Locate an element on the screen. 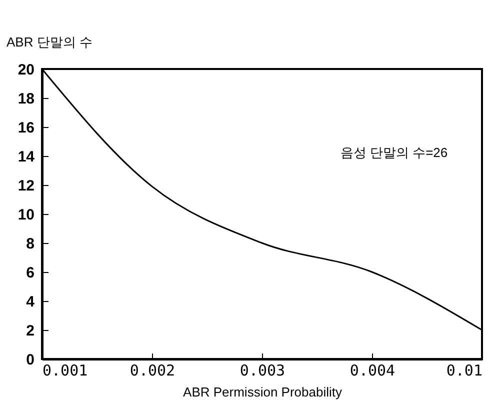 Image resolution: width=496 pixels, height=412 pixels. y-tick-label: 12 is located at coordinates (26, 186).